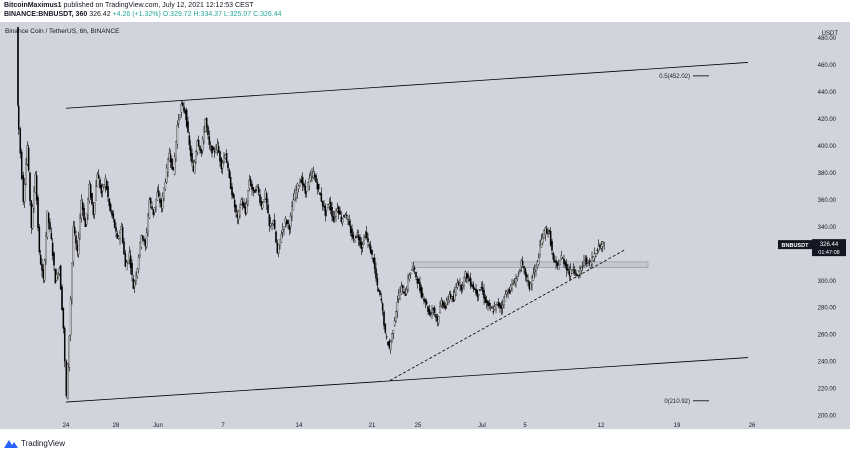 The image size is (850, 453). Describe the element at coordinates (34, 443) in the screenshot. I see `tradingview-logo: TradingView` at that location.